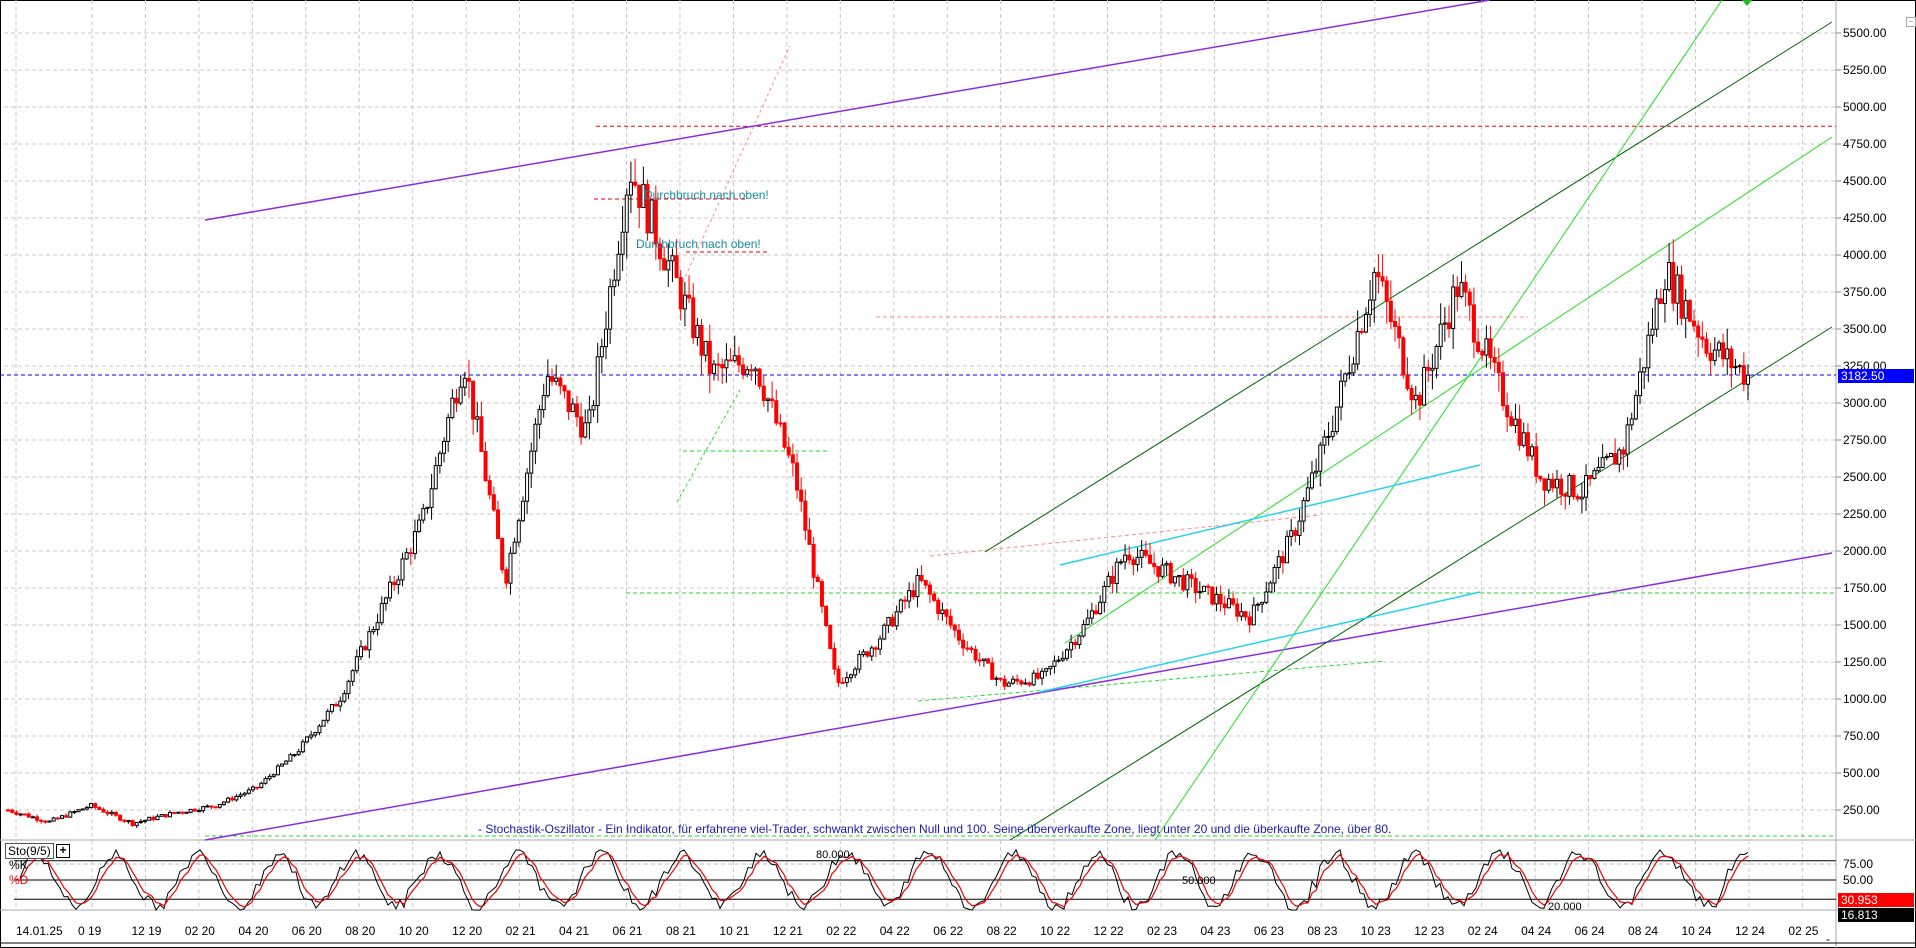 This screenshot has height=948, width=1916. Describe the element at coordinates (1590, 931) in the screenshot. I see `time-tick: 06 24` at that location.